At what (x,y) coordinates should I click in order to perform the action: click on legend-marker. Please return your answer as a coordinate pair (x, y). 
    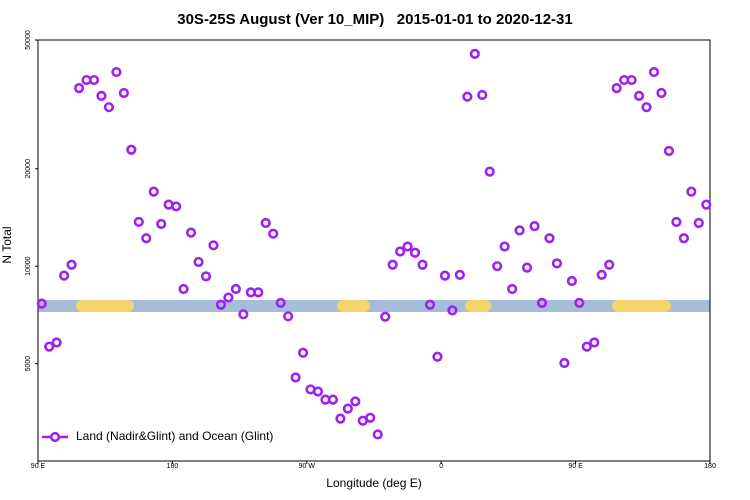
    Looking at the image, I should click on (55, 437).